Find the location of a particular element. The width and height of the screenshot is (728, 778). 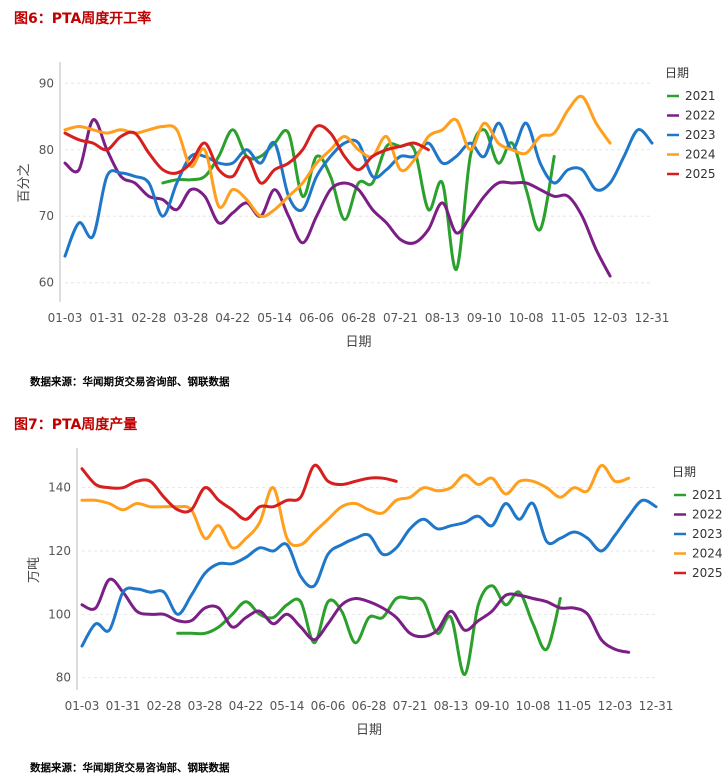

series-line-2024 is located at coordinates (355, 507).